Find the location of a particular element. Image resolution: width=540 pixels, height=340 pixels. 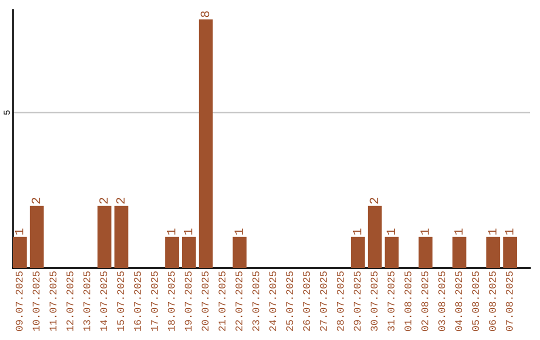

x-tick-label: 14.07.2025 is located at coordinates (104, 301).